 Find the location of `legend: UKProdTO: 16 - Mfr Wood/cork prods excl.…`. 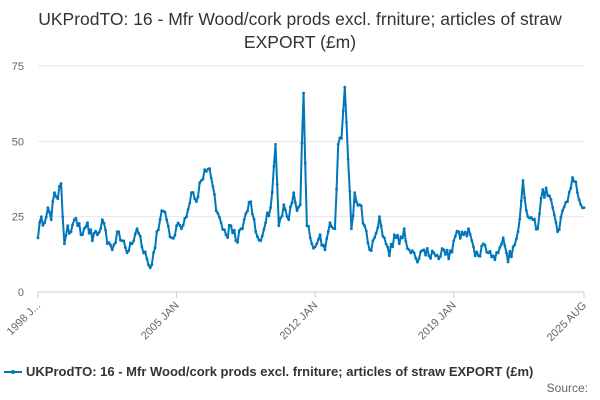

legend: UKProdTO: 16 - Mfr Wood/cork prods excl.… is located at coordinates (268, 371).